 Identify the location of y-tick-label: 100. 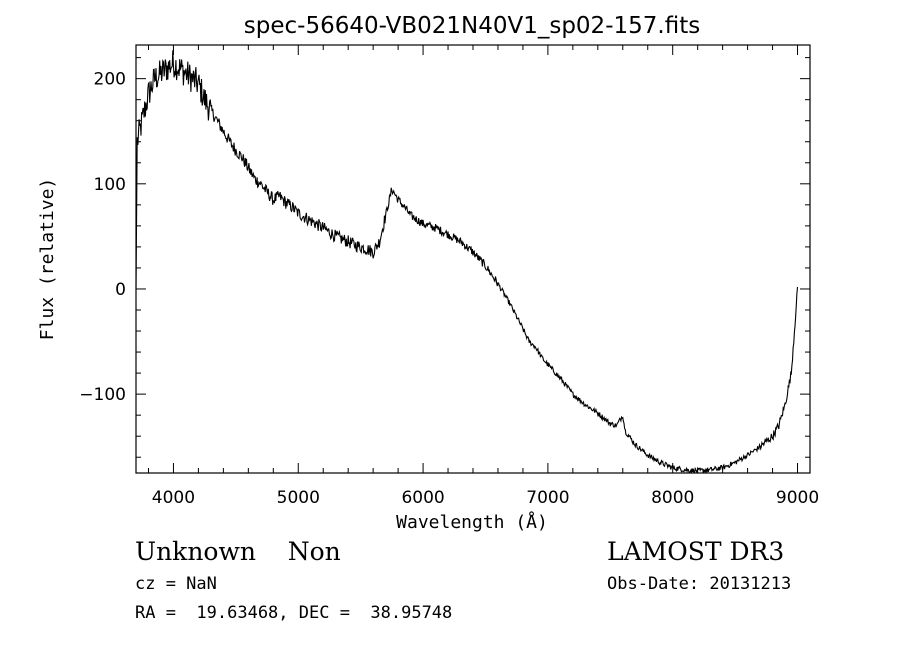
(110, 185).